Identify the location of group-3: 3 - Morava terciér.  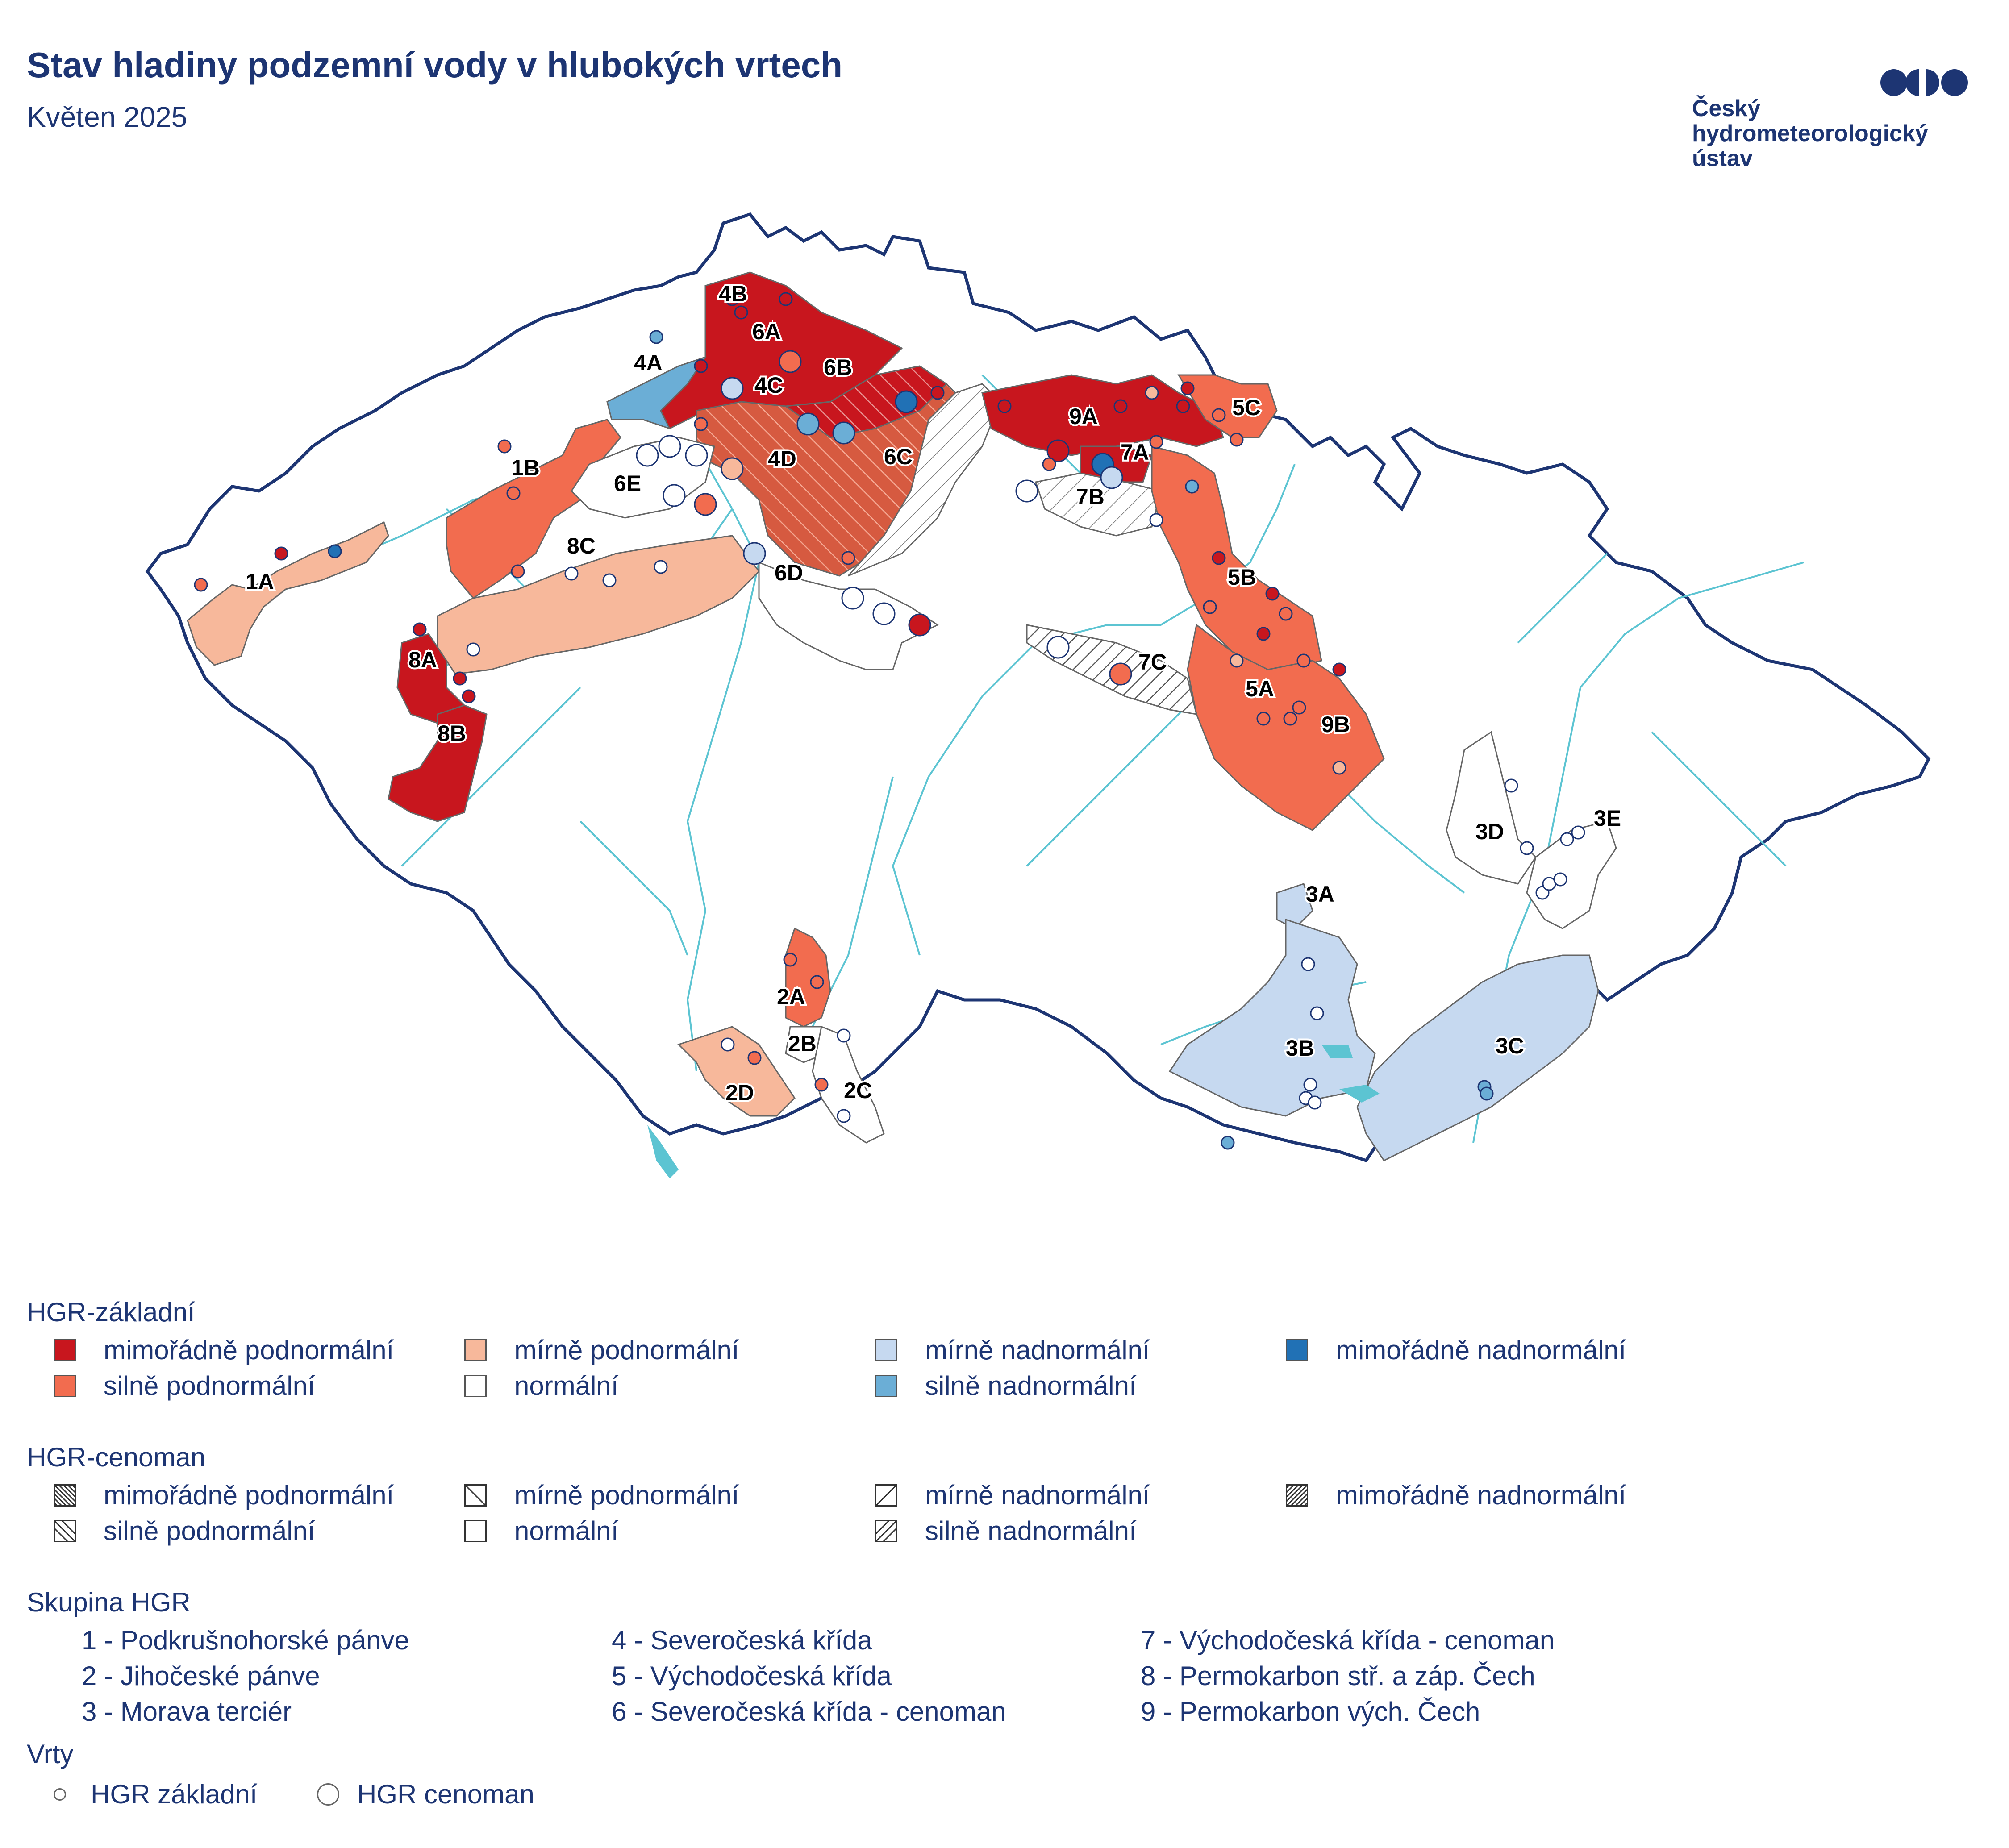
(187, 1712).